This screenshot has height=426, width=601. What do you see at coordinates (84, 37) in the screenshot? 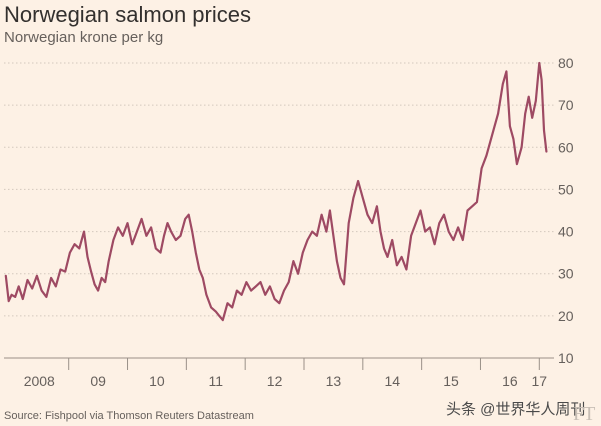
I see `chart-subtitle: Norwegian krone per kg` at bounding box center [84, 37].